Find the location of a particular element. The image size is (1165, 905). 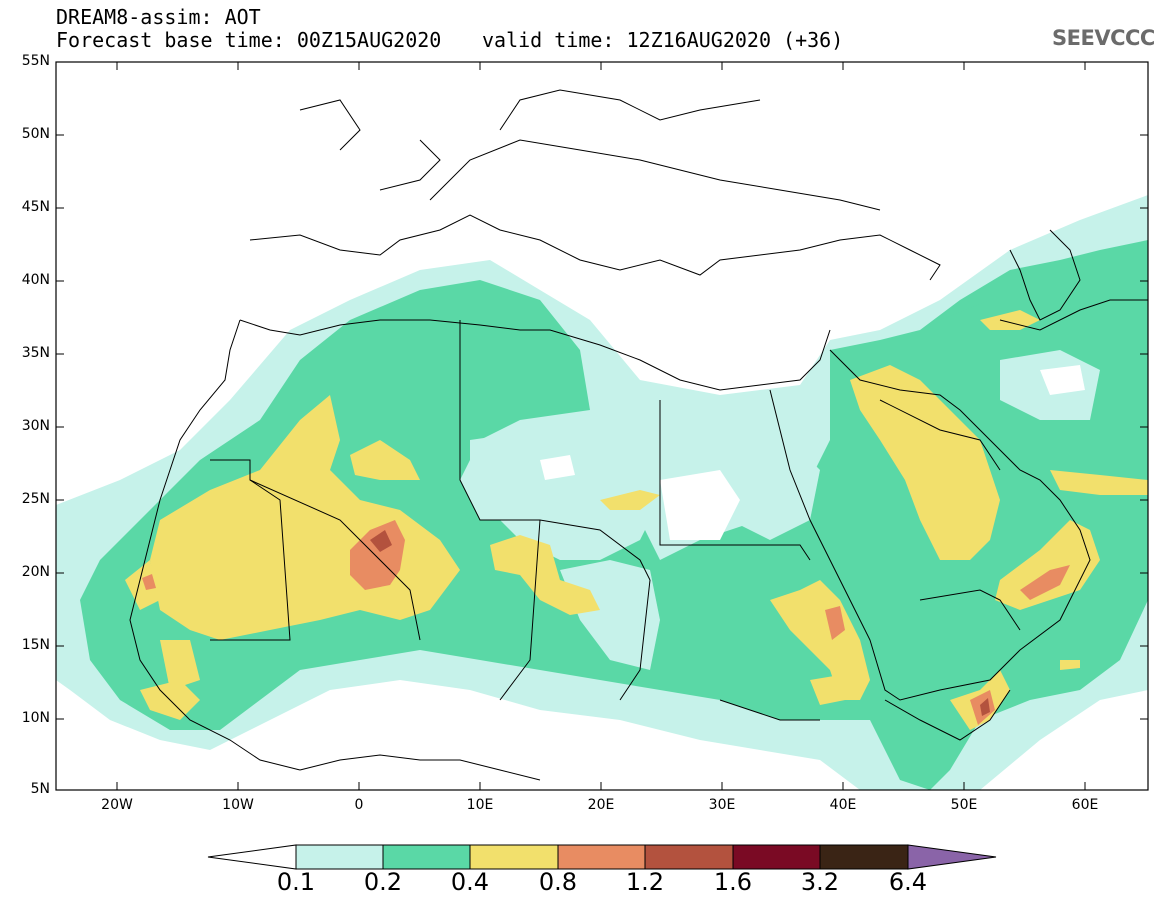

colorbar-label: 0.1 is located at coordinates (296, 882).